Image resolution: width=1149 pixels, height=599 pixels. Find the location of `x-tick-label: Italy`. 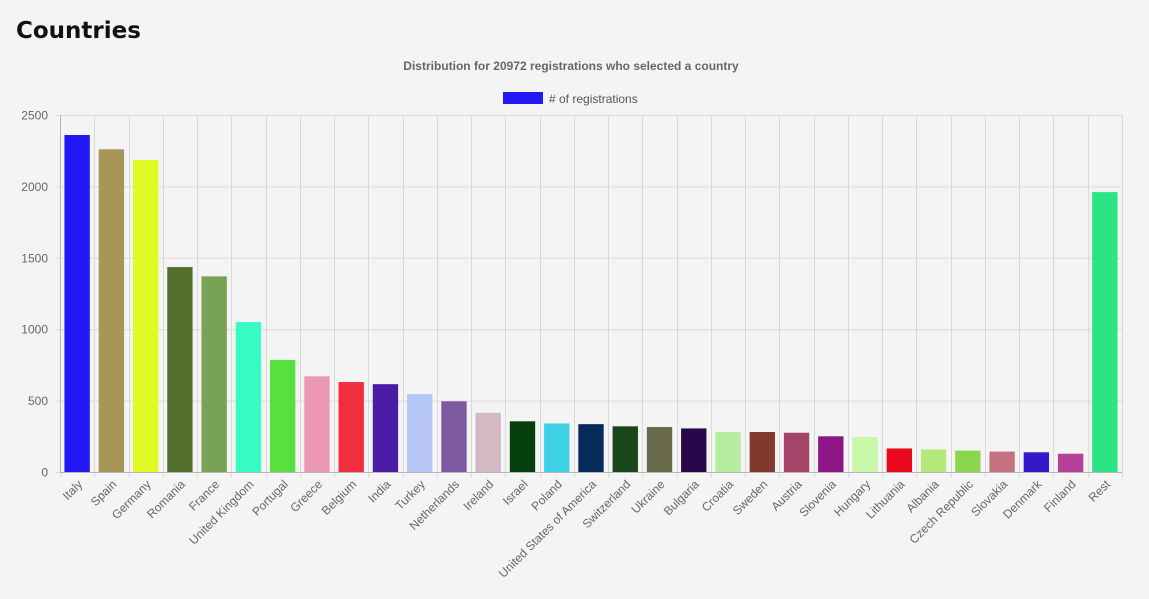

x-tick-label: Italy is located at coordinates (72, 489).